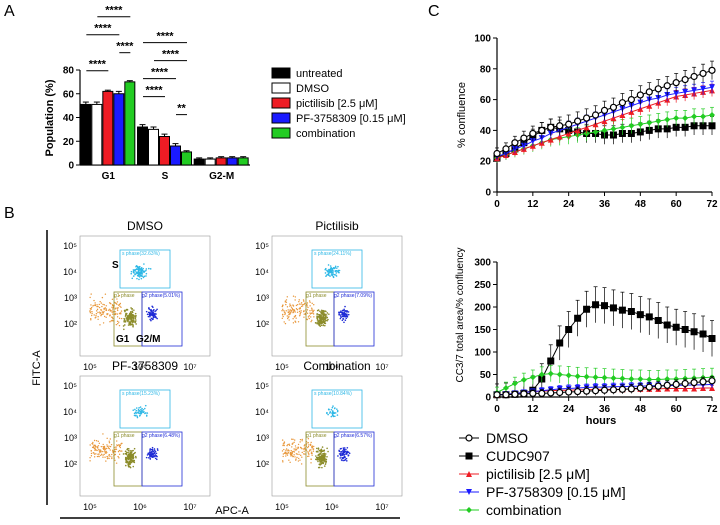 This screenshot has height=525, width=720. I want to click on confluence-y-tick-label: 80, so click(486, 69).